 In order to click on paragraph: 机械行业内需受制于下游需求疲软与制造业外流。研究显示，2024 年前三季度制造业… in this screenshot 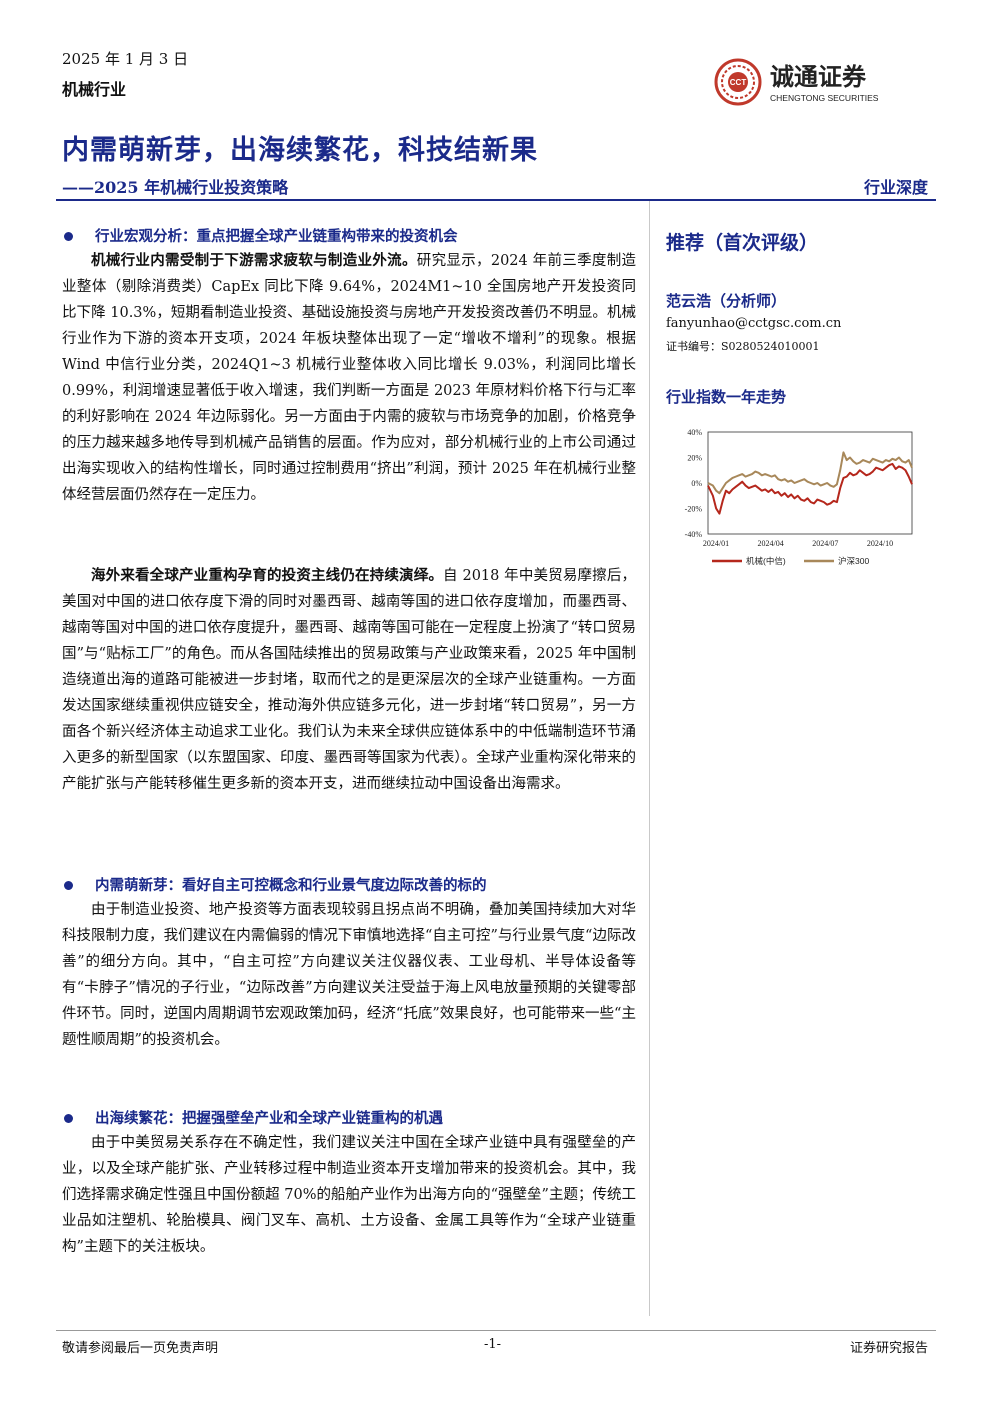, I will do `click(349, 378)`.